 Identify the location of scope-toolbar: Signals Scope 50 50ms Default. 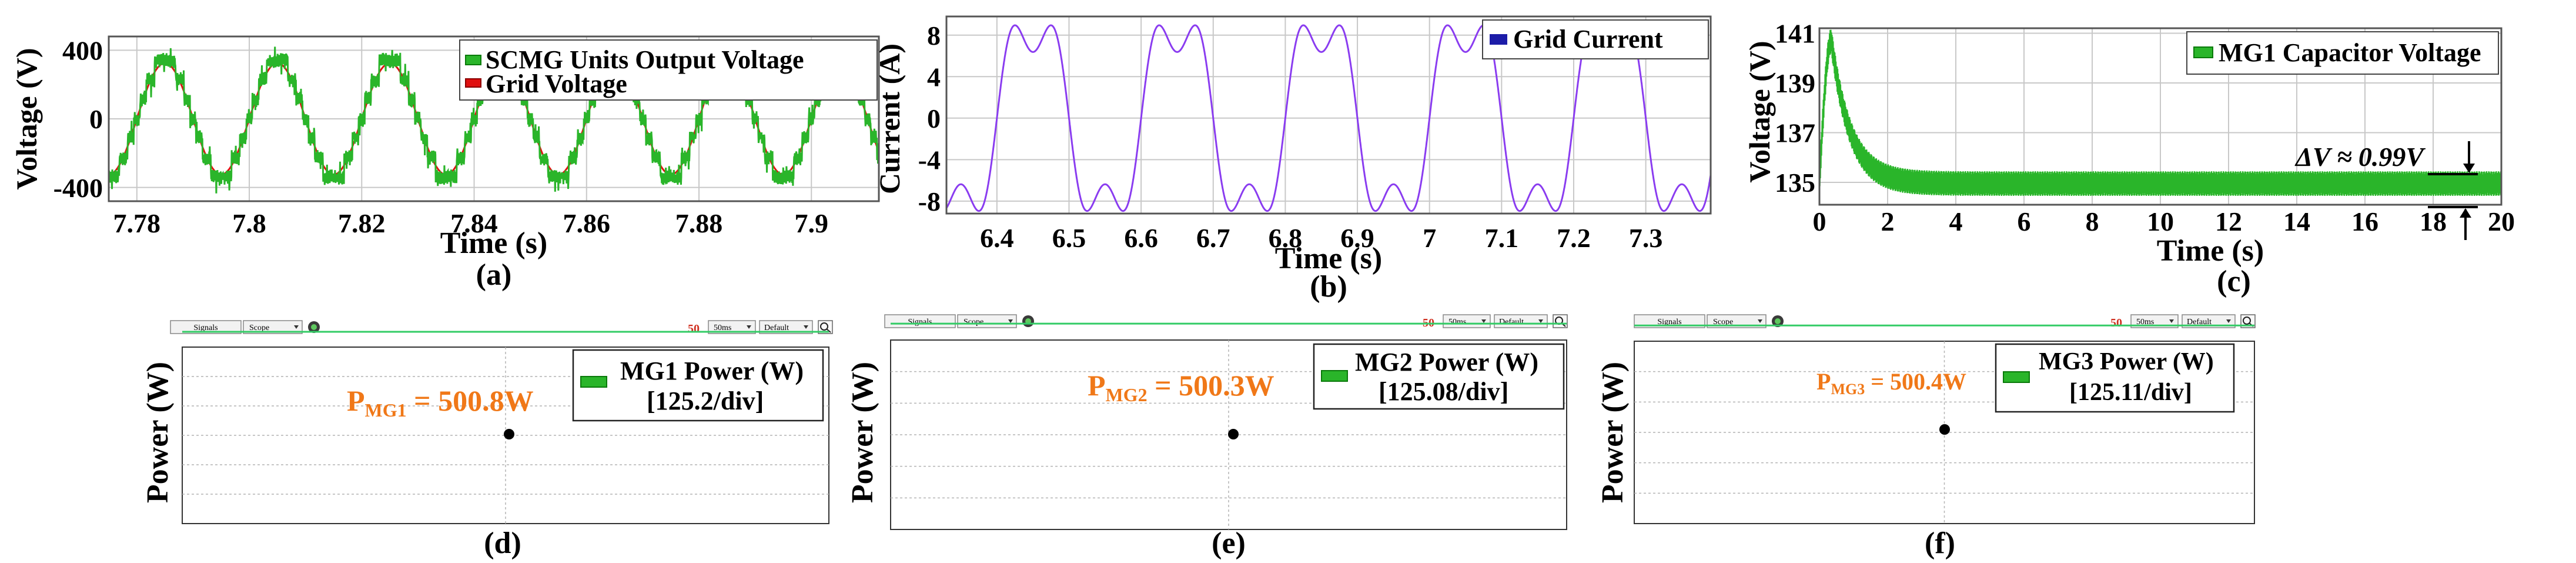
(501, 327).